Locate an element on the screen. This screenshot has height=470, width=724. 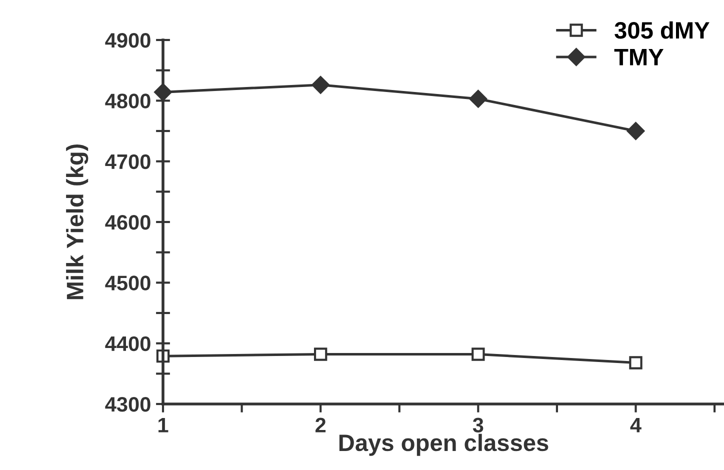
y-tick-label: 4700 is located at coordinates (127, 162).